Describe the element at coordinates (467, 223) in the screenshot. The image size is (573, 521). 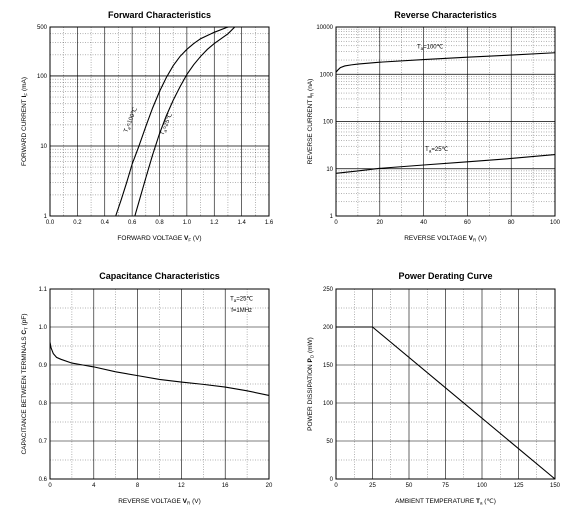
I see `x-tick-label: 60` at that location.